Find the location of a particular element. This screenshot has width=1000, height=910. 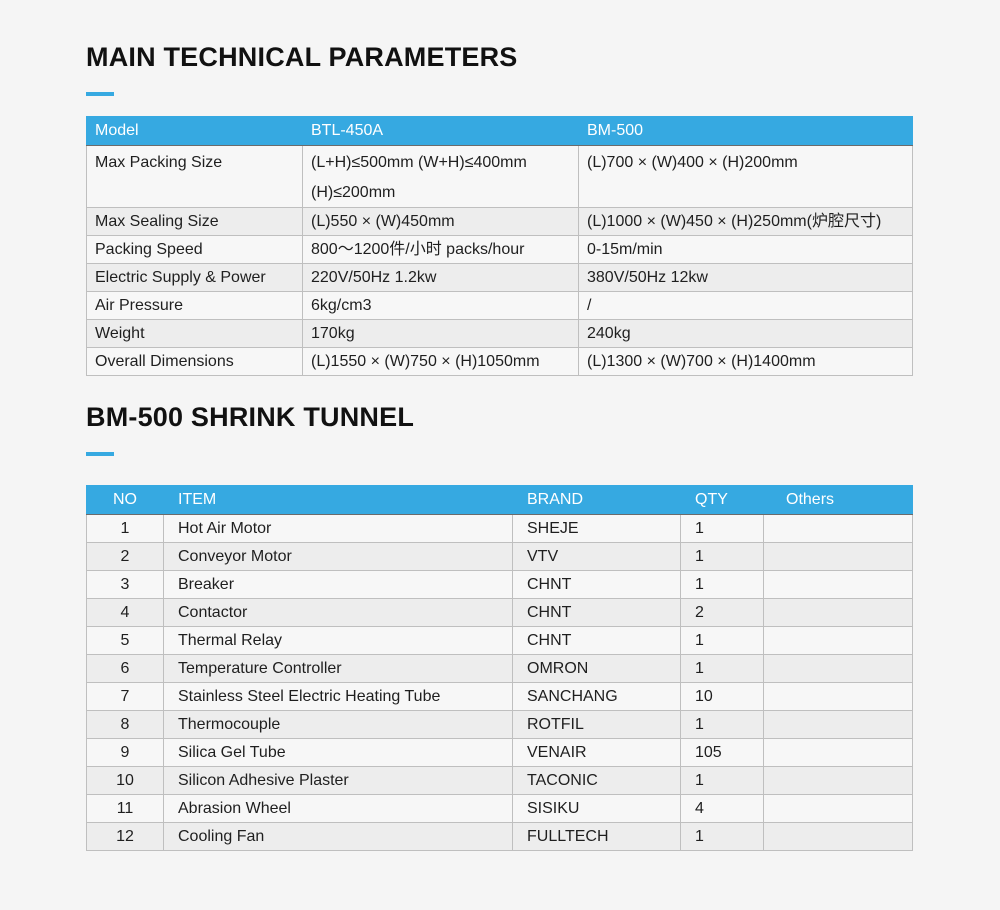

column-header-qty: QTY is located at coordinates (722, 500).